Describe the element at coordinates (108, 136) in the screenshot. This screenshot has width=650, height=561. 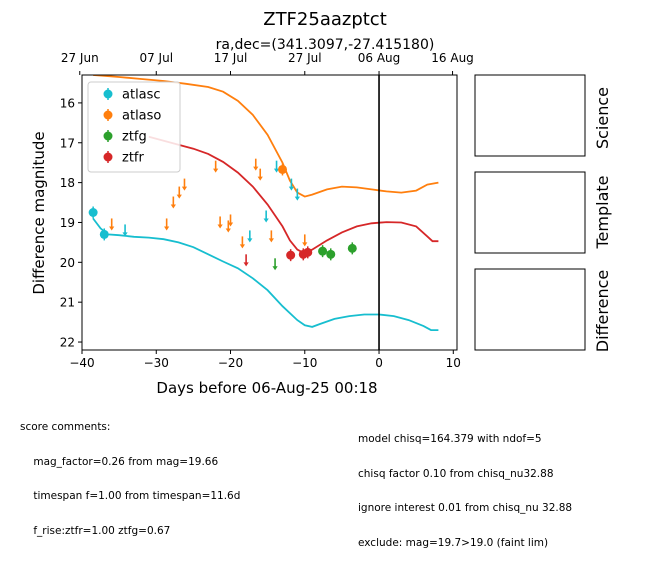
I see `legend-marker-ztfg` at that location.